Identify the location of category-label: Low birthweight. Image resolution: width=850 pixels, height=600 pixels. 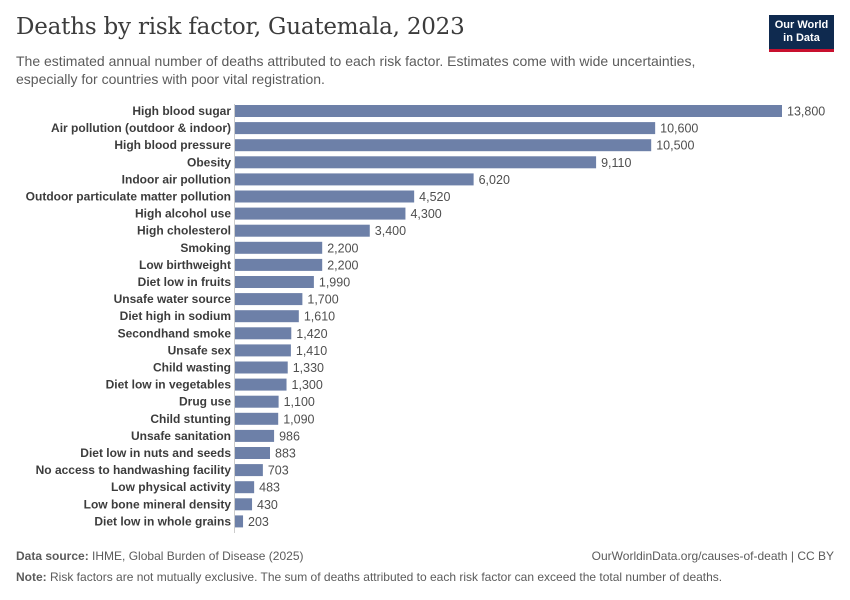
(185, 265).